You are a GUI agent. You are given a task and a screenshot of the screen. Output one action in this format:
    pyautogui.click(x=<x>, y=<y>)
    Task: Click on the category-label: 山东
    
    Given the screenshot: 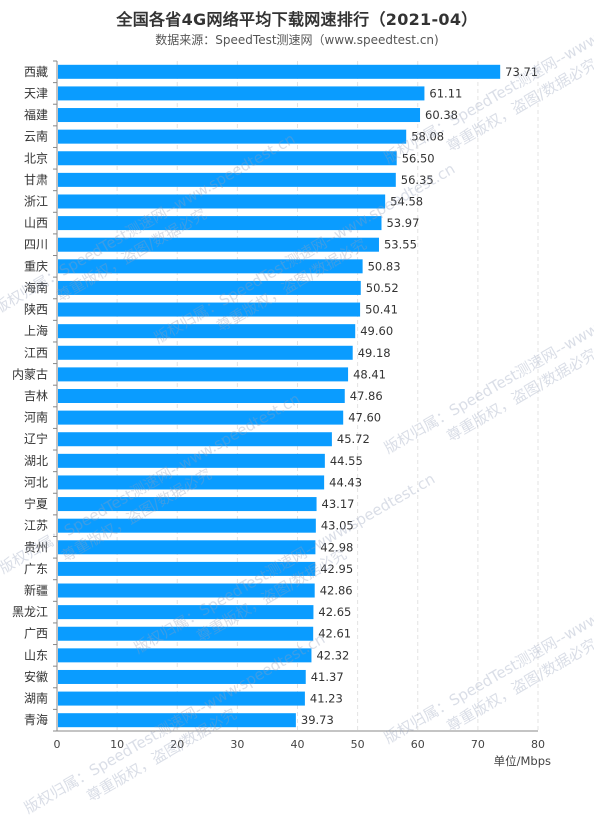 What is the action you would take?
    pyautogui.click(x=36, y=655)
    